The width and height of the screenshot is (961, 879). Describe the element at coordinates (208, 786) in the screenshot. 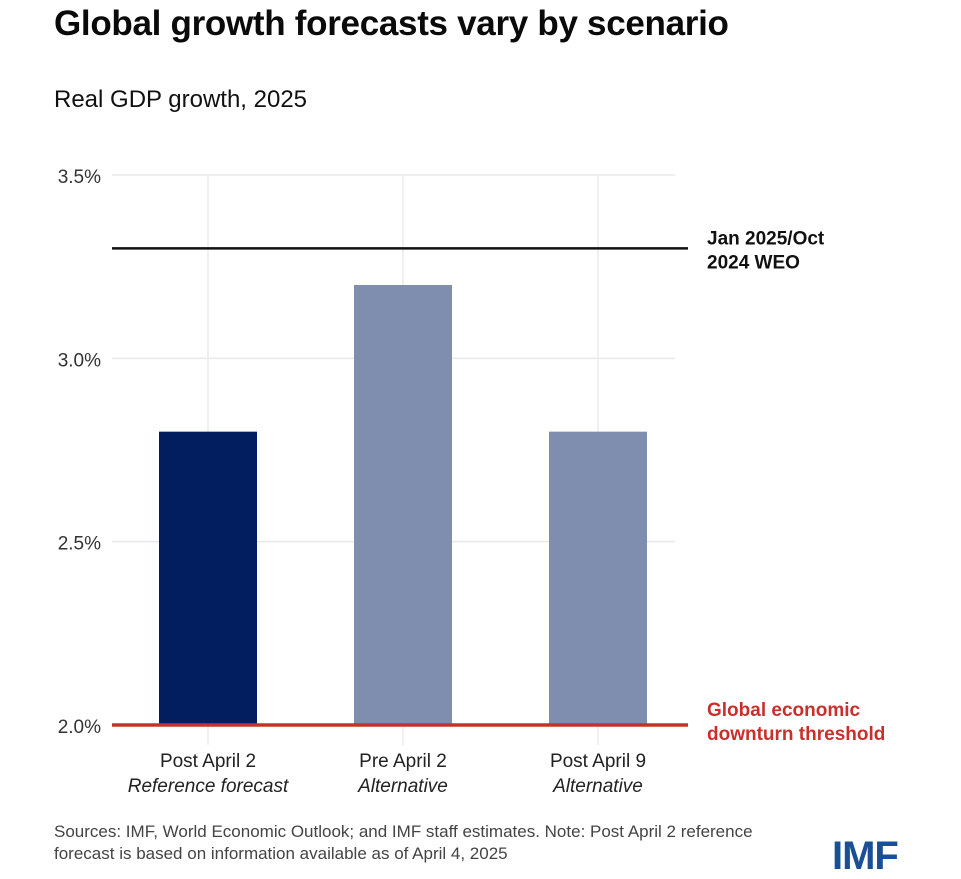

I see `x-category-sublabel: Reference forecast` at that location.